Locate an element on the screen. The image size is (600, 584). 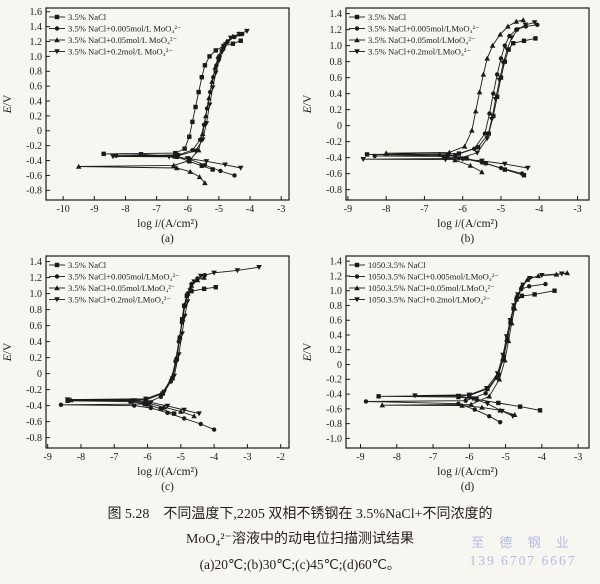
svg-text: 3.5% NaCl+0.005mol/LMoO₄²⁻ is located at coordinates (424, 29).